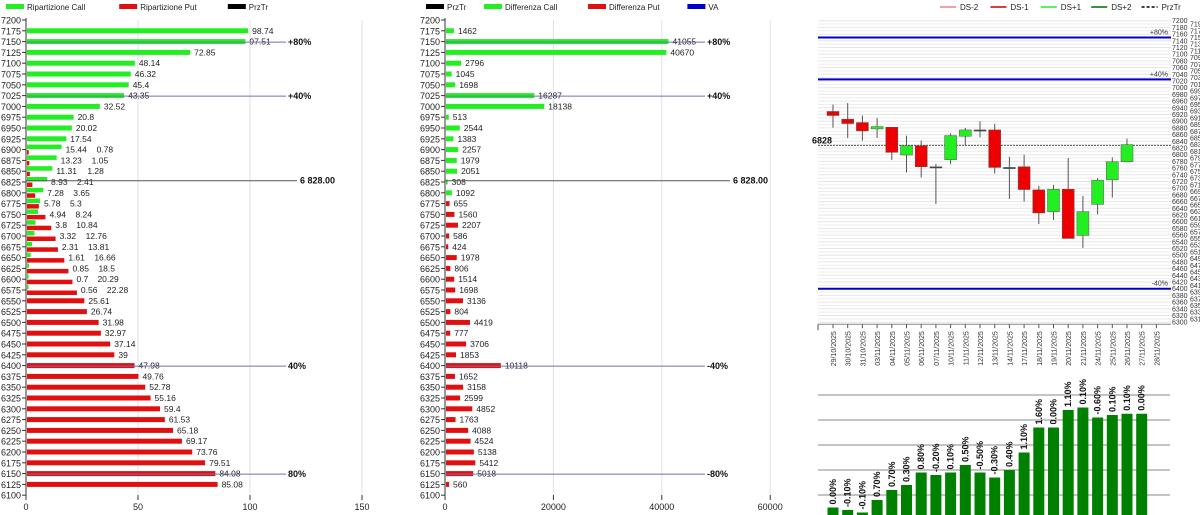 The height and width of the screenshot is (515, 1200). I want to click on y-tick-label: 6430, so click(1195, 279).